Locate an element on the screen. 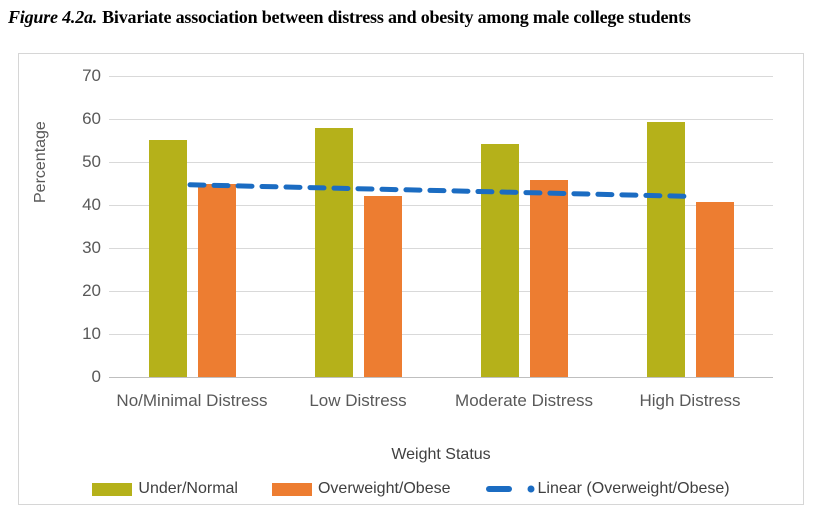 This screenshot has width=816, height=526. legend-item-overweight-obese: Overweight/Obese is located at coordinates (361, 489).